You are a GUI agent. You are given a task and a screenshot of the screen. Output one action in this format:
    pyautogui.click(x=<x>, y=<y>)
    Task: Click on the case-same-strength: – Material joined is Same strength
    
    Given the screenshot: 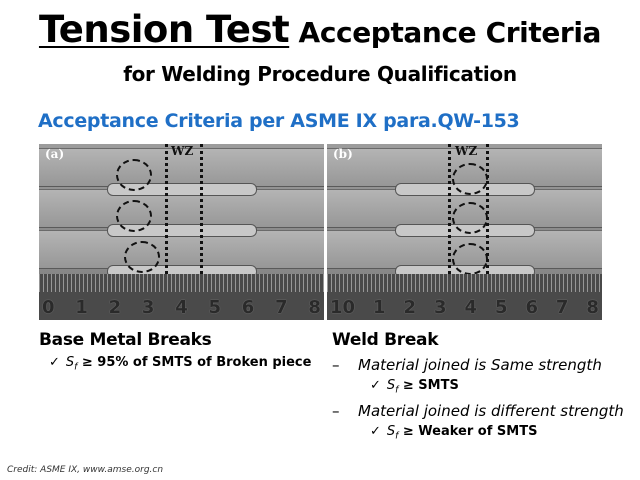 What is the action you would take?
    pyautogui.click(x=478, y=365)
    